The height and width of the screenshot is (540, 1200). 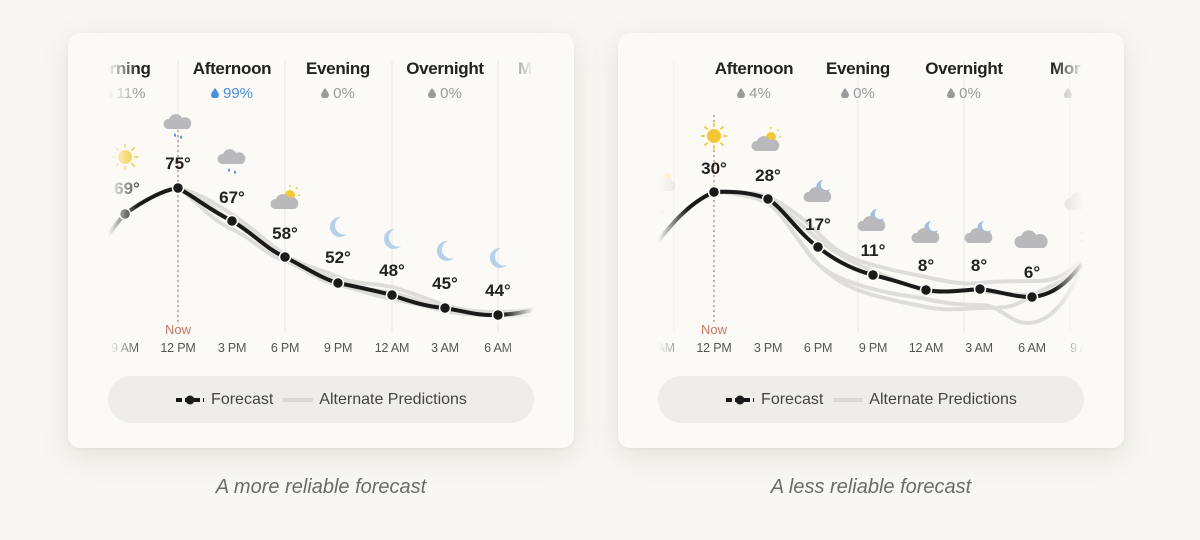 What do you see at coordinates (1067, 80) in the screenshot?
I see `period-morning-next: Mor` at bounding box center [1067, 80].